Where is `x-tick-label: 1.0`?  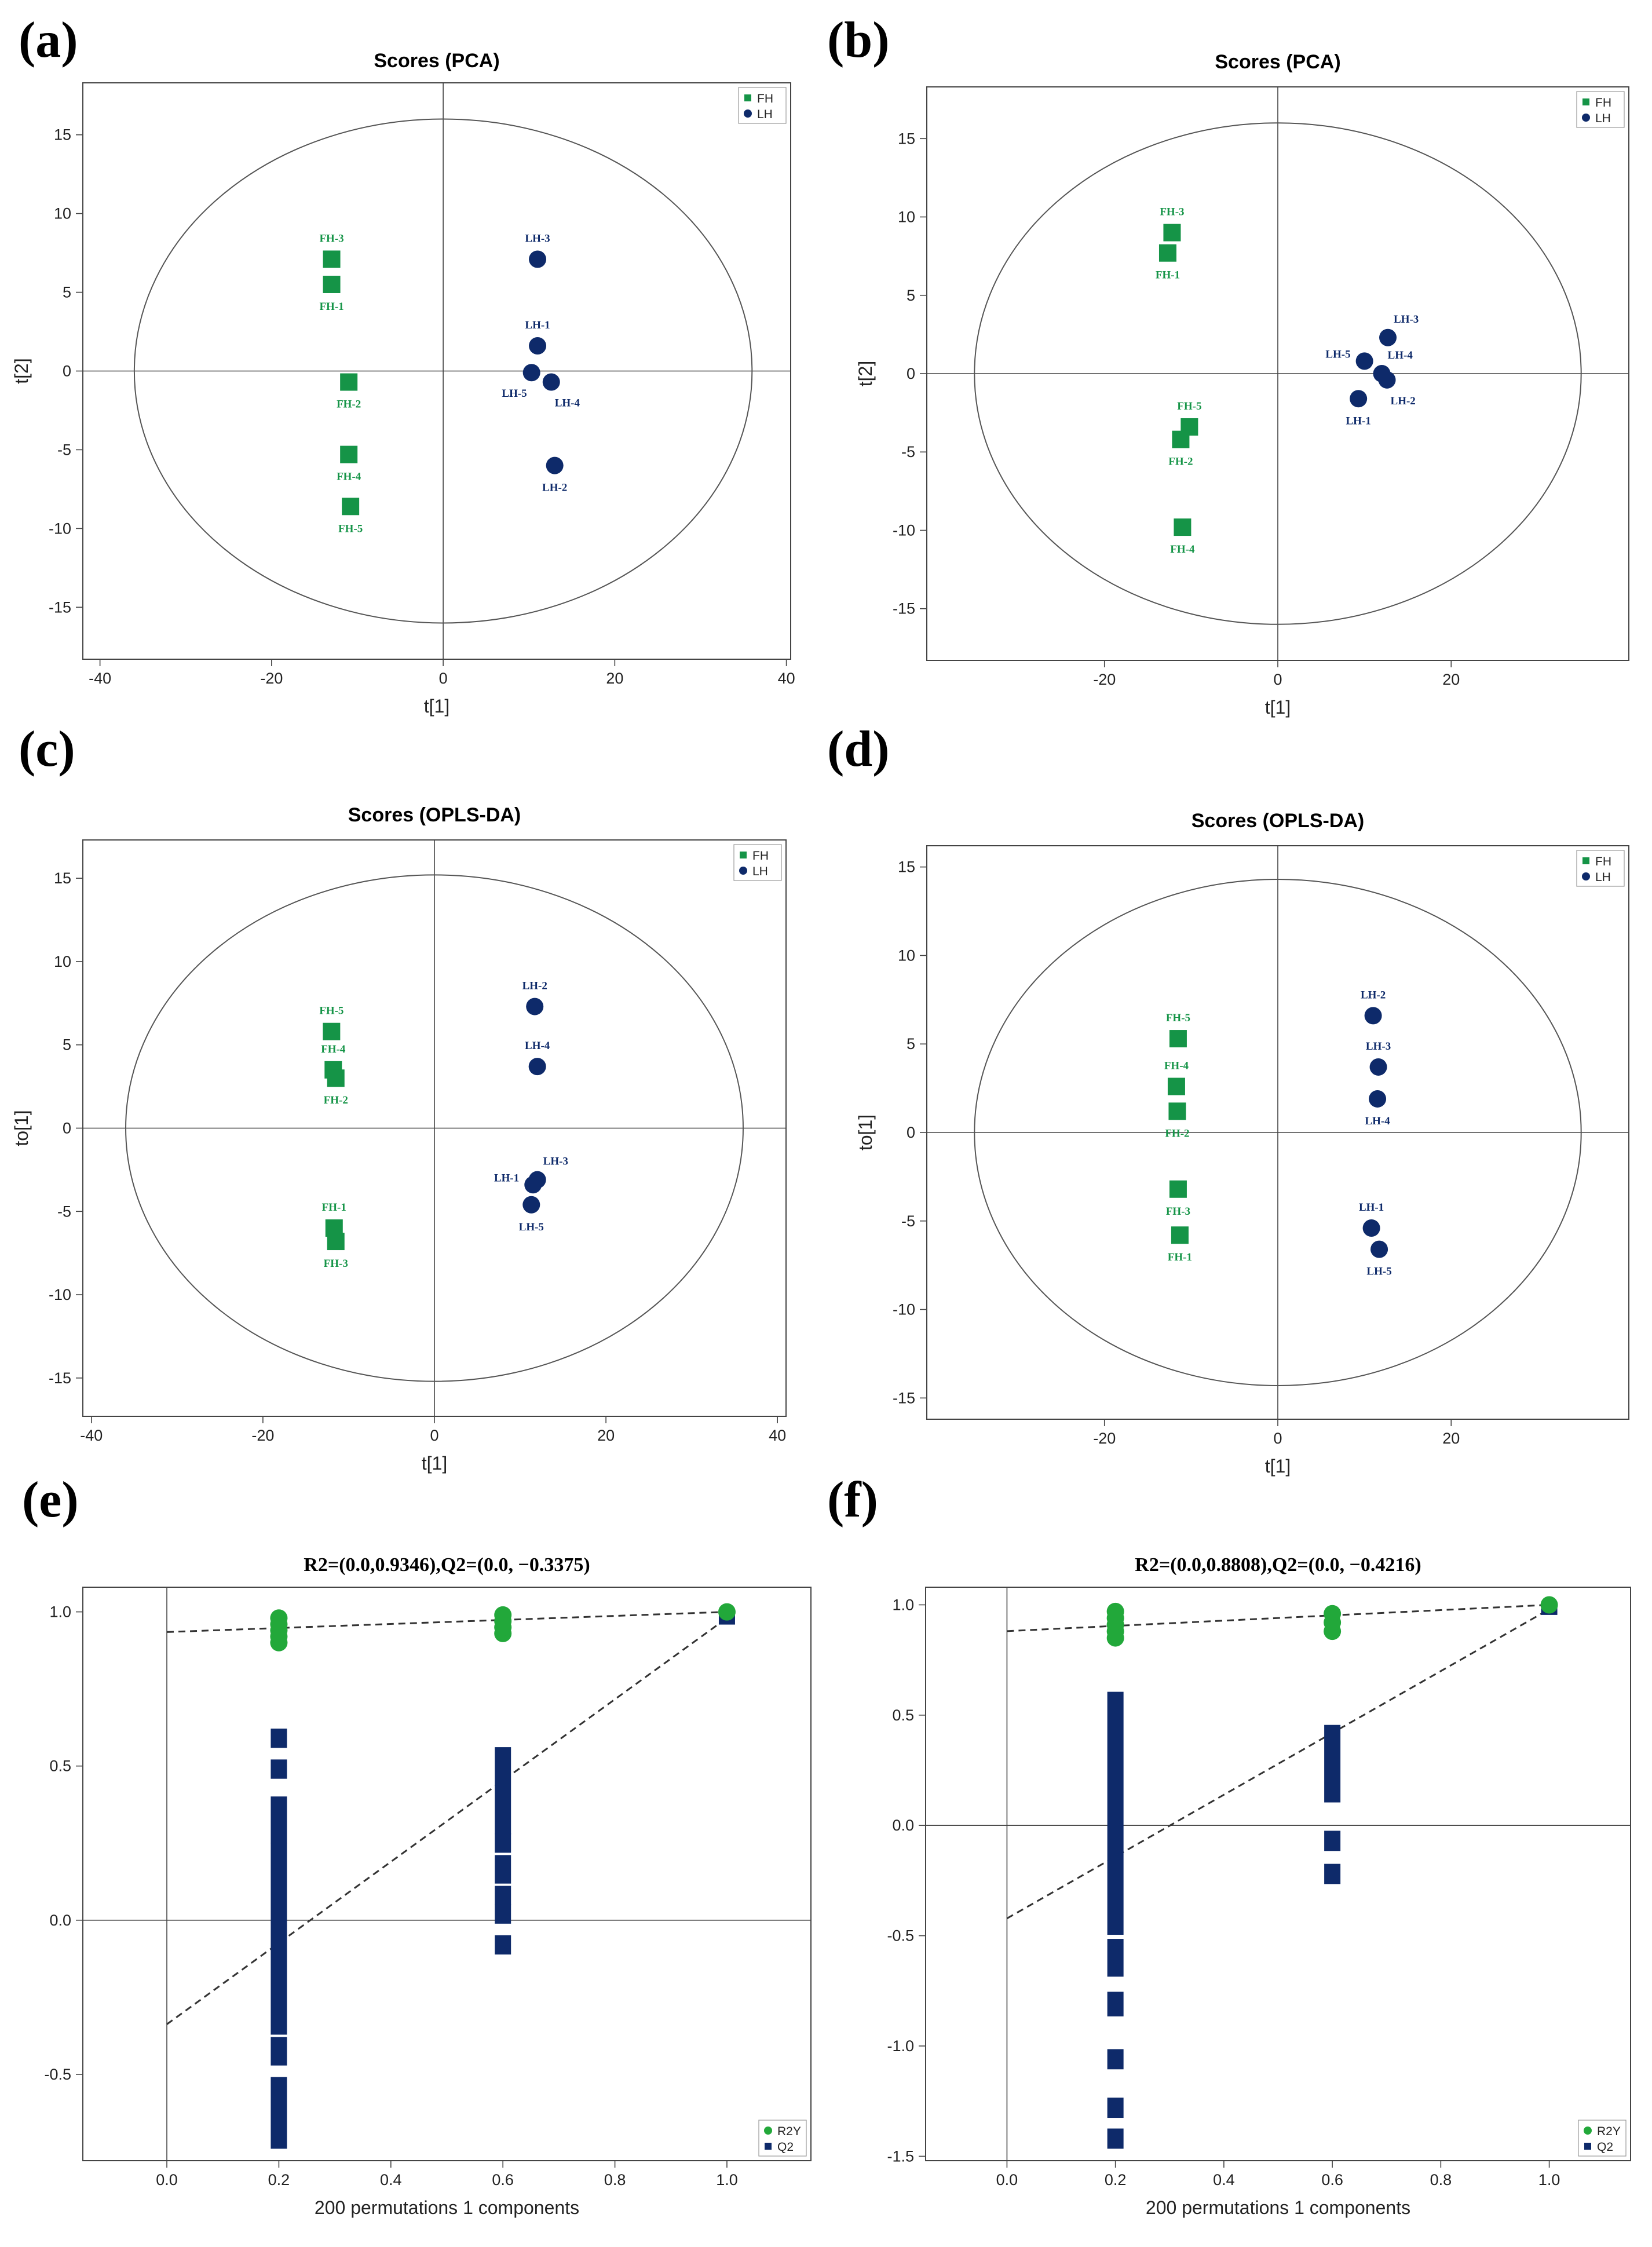
x-tick-label: 1.0 is located at coordinates (727, 2180).